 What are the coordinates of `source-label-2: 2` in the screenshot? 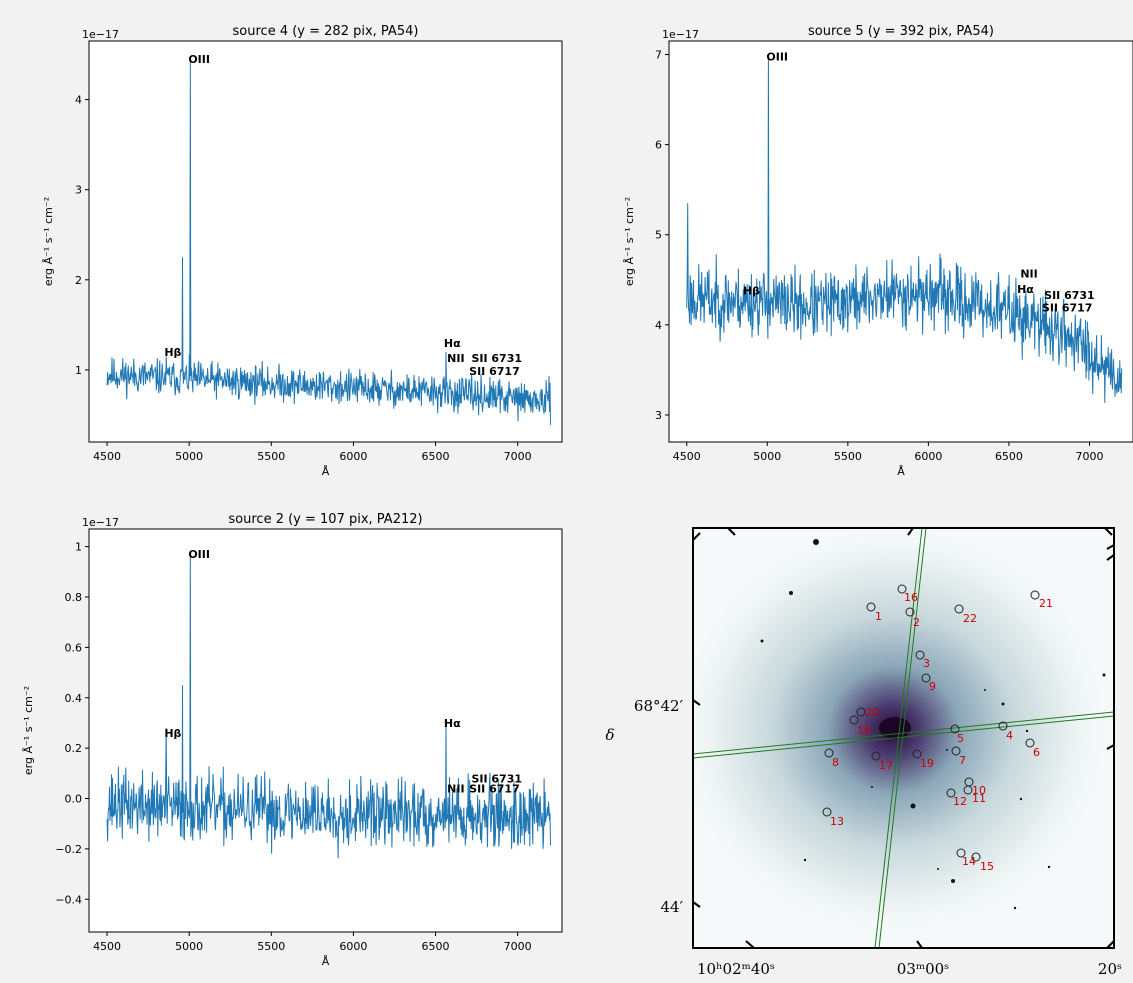 It's located at (916, 622).